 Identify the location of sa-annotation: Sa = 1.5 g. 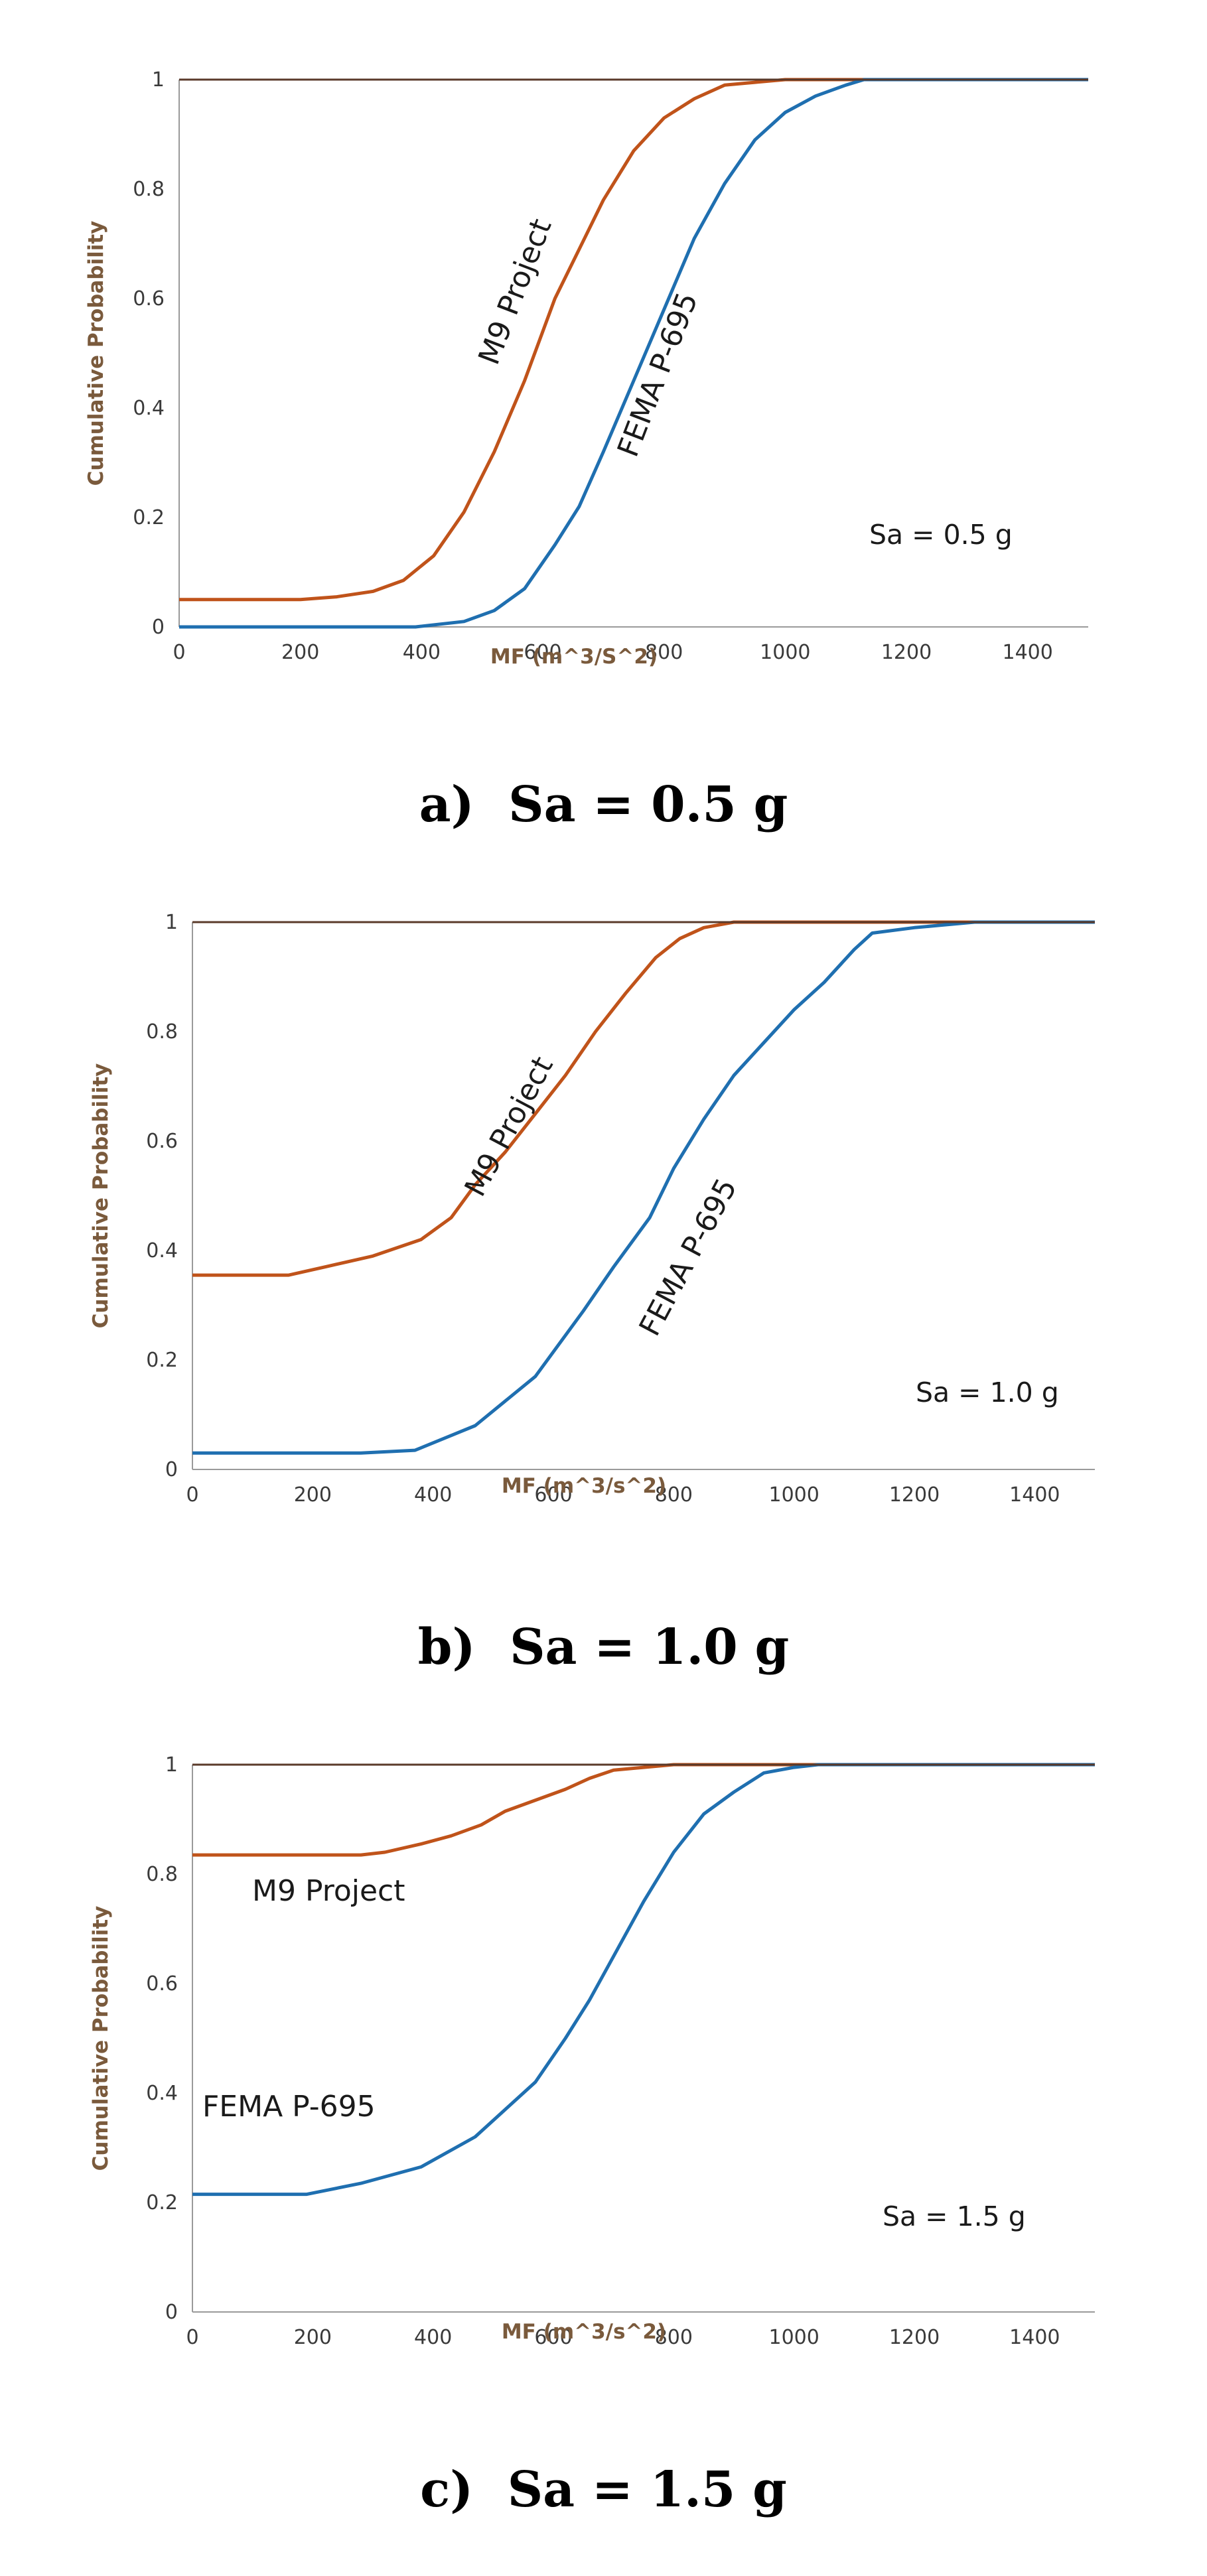
(954, 2216).